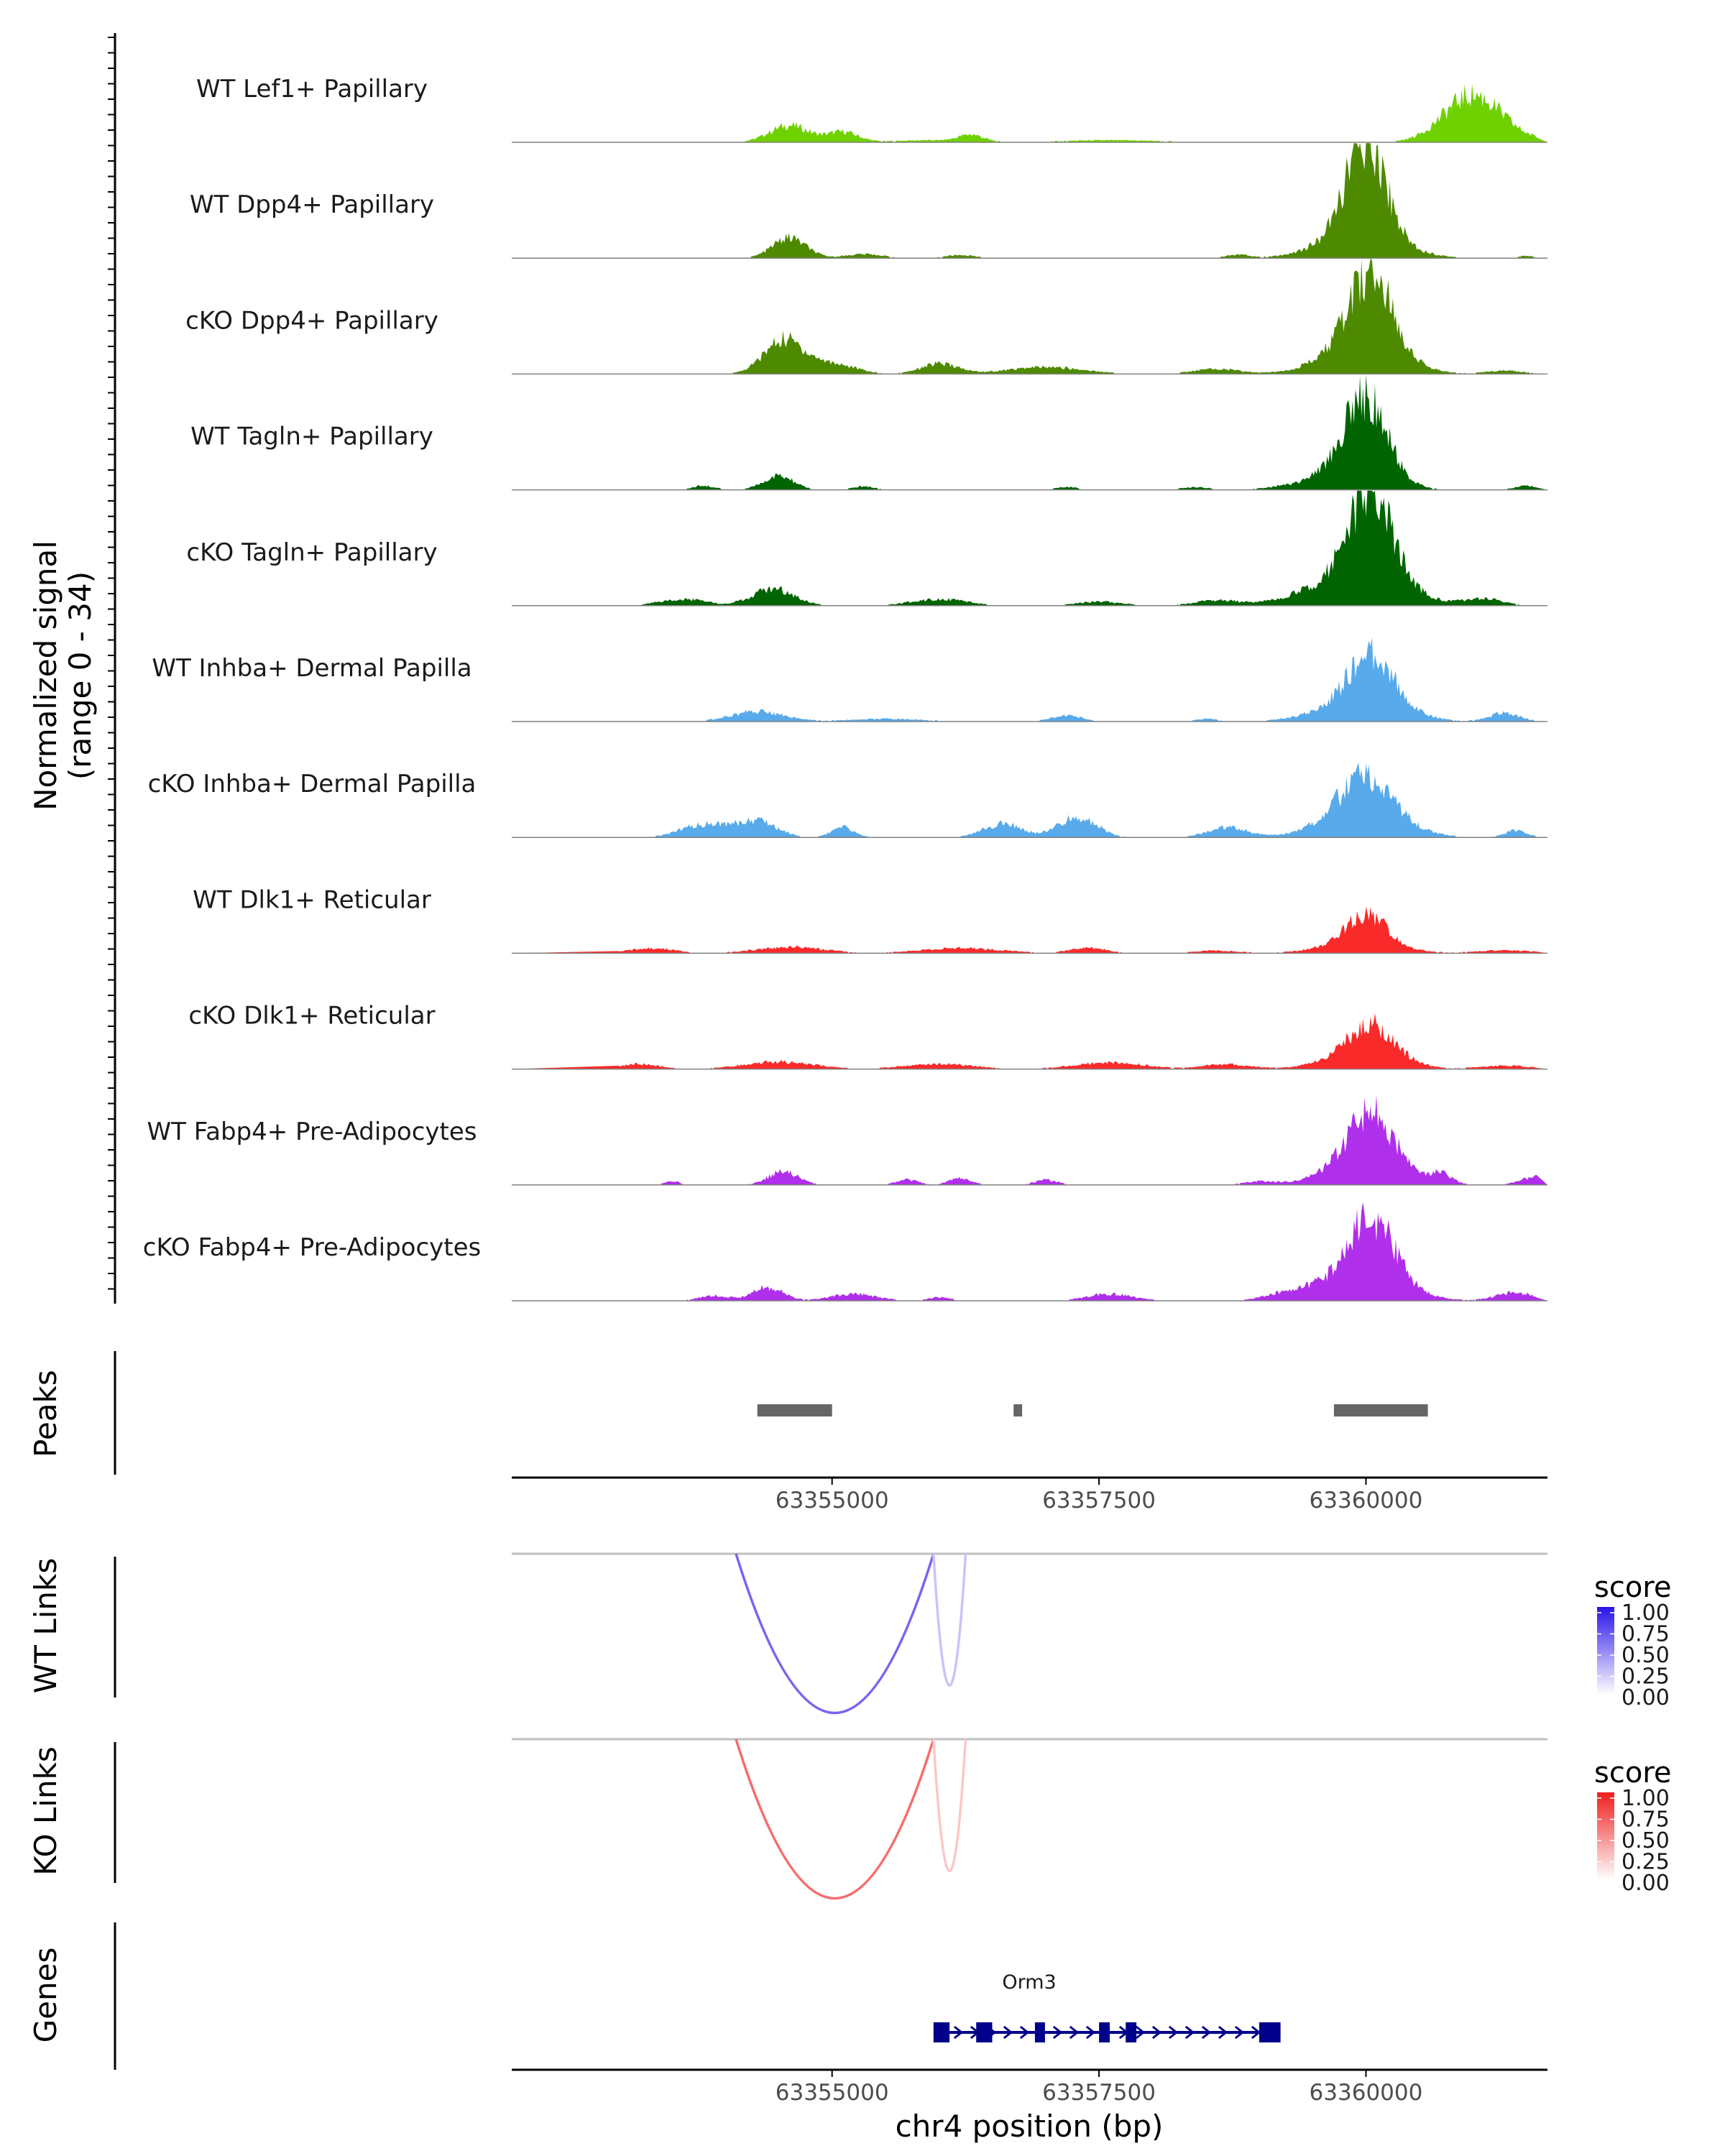 The width and height of the screenshot is (1725, 2156). I want to click on track-label-cko-inhba-dermal-papilla: cKO Inhba+ Dermal Papilla, so click(312, 784).